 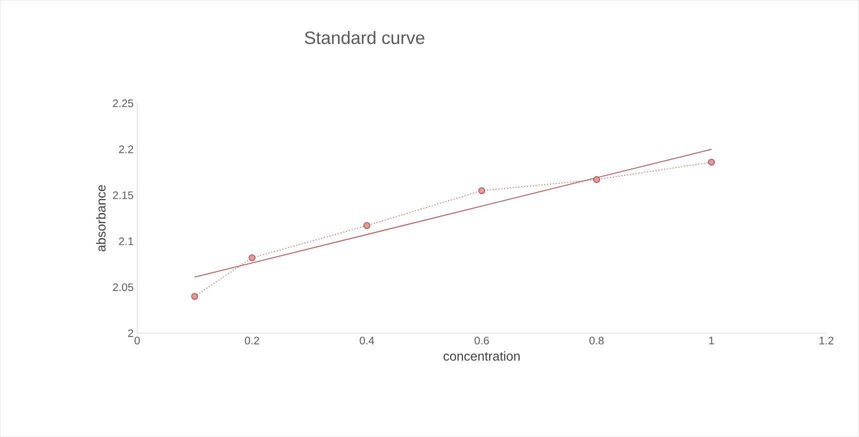 I want to click on chart-title: Standard curve, so click(x=364, y=37).